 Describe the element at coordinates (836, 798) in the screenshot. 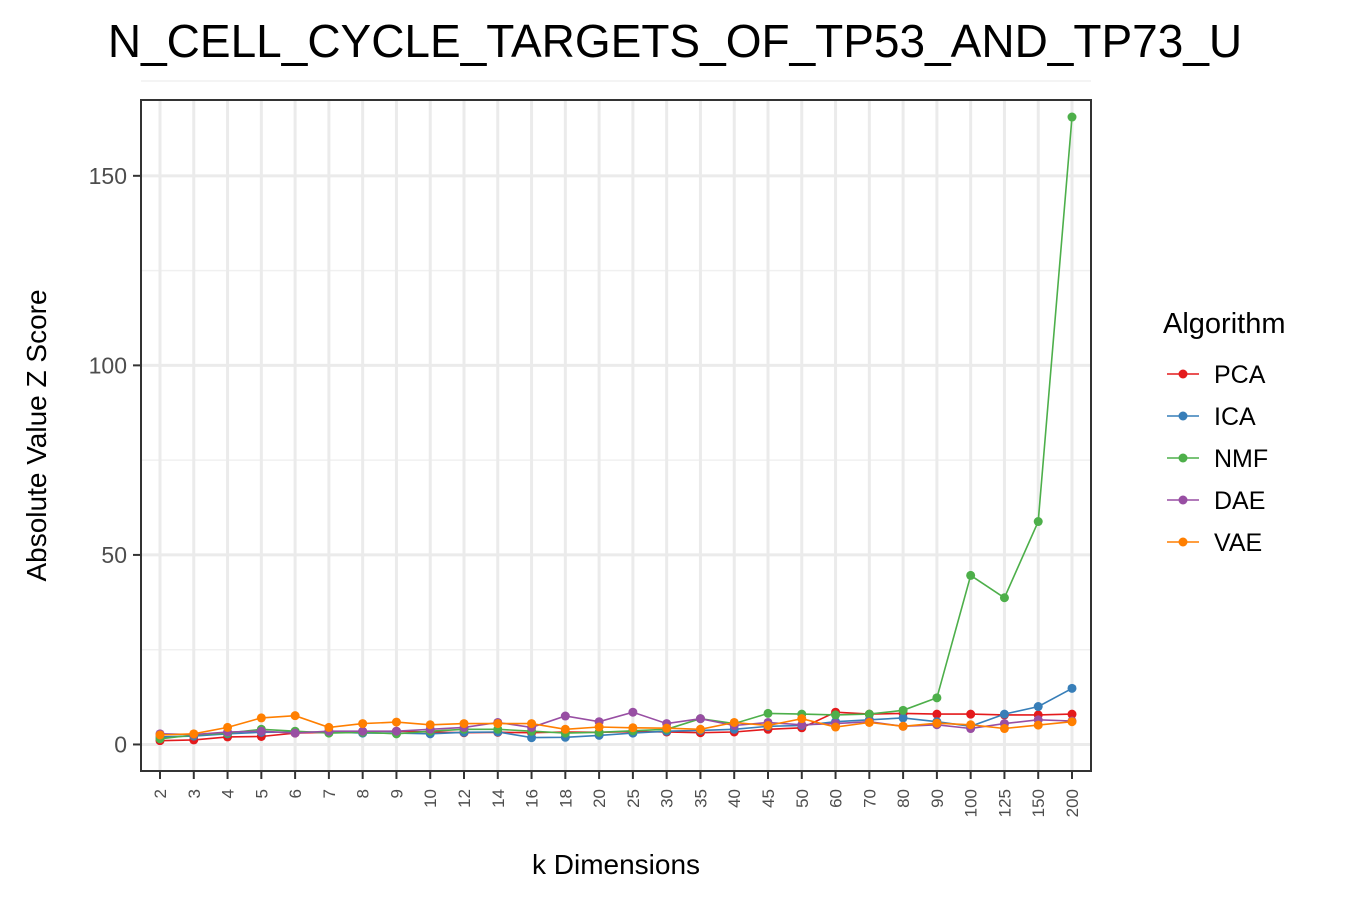

I see `x-tick-label: 60` at that location.